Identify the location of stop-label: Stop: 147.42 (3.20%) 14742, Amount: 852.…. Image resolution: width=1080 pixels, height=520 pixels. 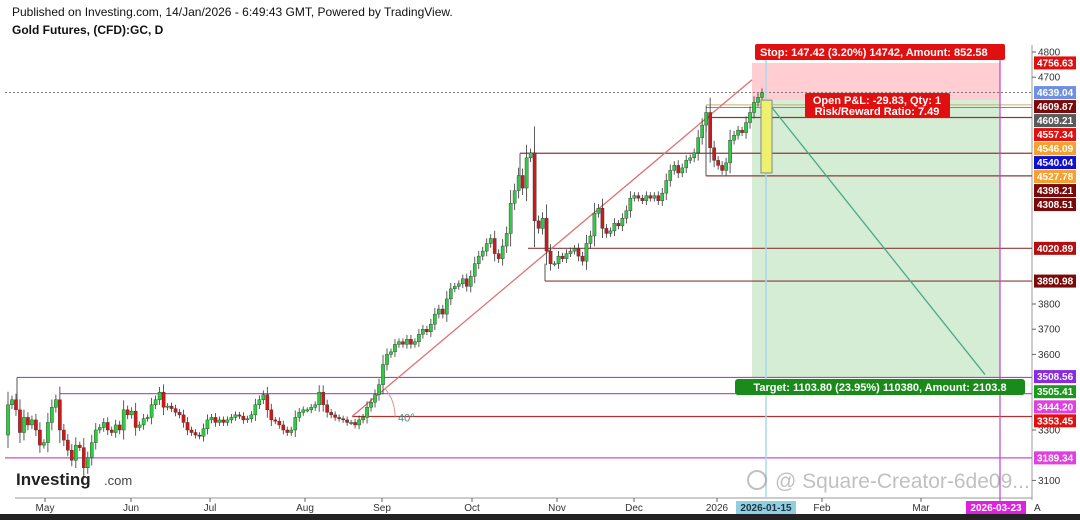
(874, 53).